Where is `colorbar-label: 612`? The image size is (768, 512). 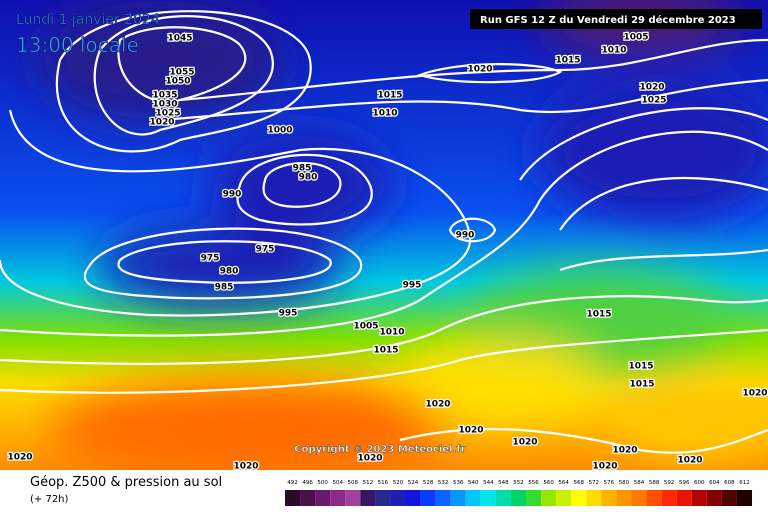
colorbar-label: 612 is located at coordinates (744, 483).